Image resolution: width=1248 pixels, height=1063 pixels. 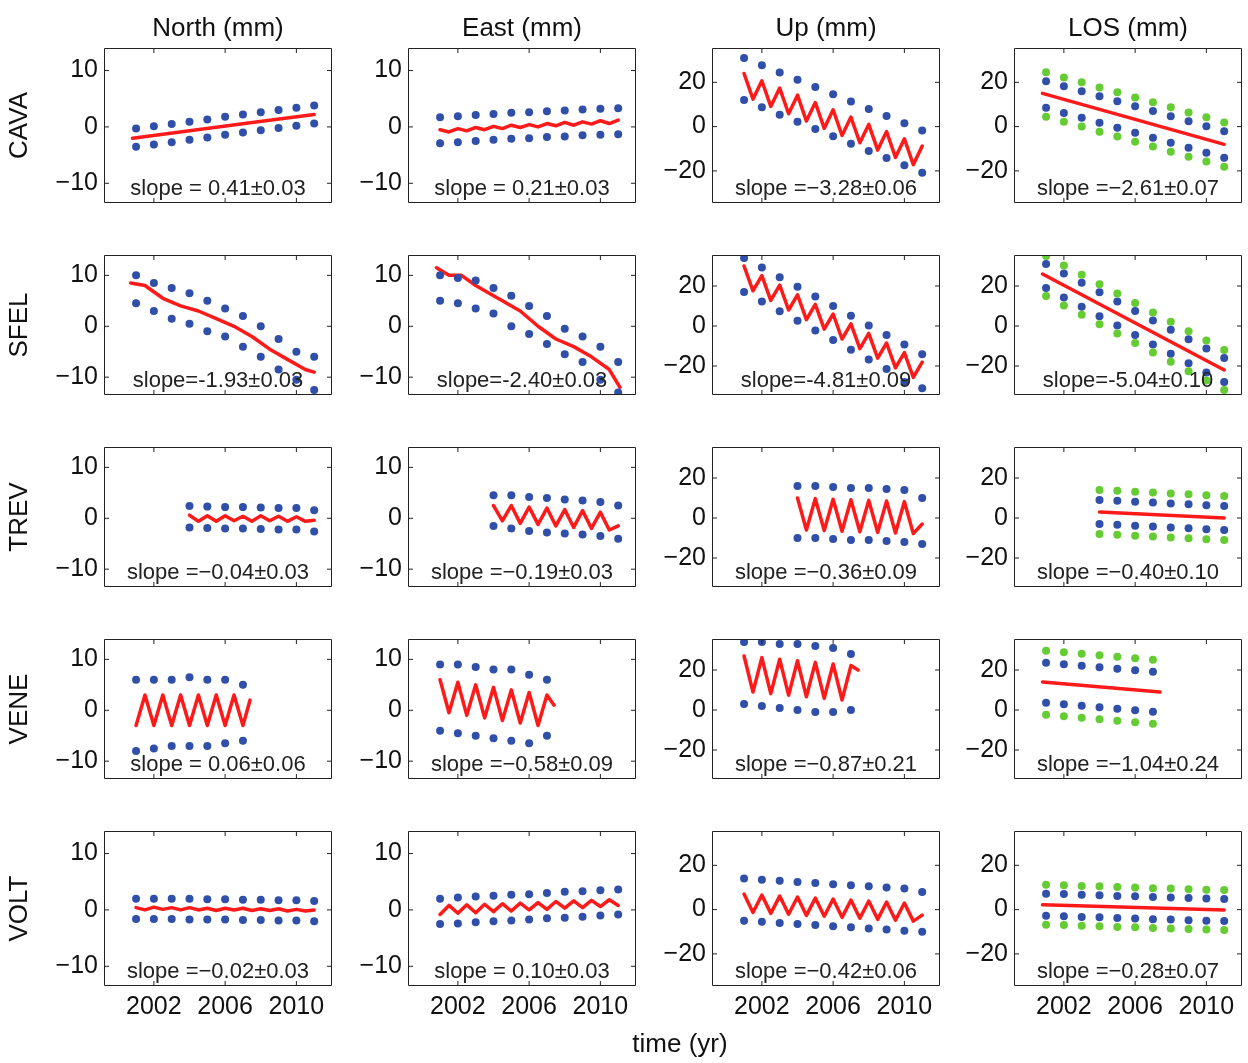 What do you see at coordinates (154, 1004) in the screenshot?
I see `x-tick-label: 2002` at bounding box center [154, 1004].